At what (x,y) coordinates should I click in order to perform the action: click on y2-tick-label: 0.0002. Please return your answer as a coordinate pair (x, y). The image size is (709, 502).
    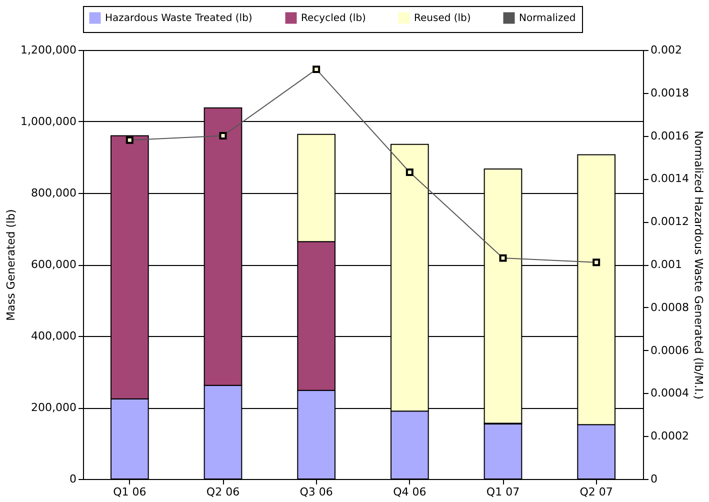
    Looking at the image, I should click on (669, 436).